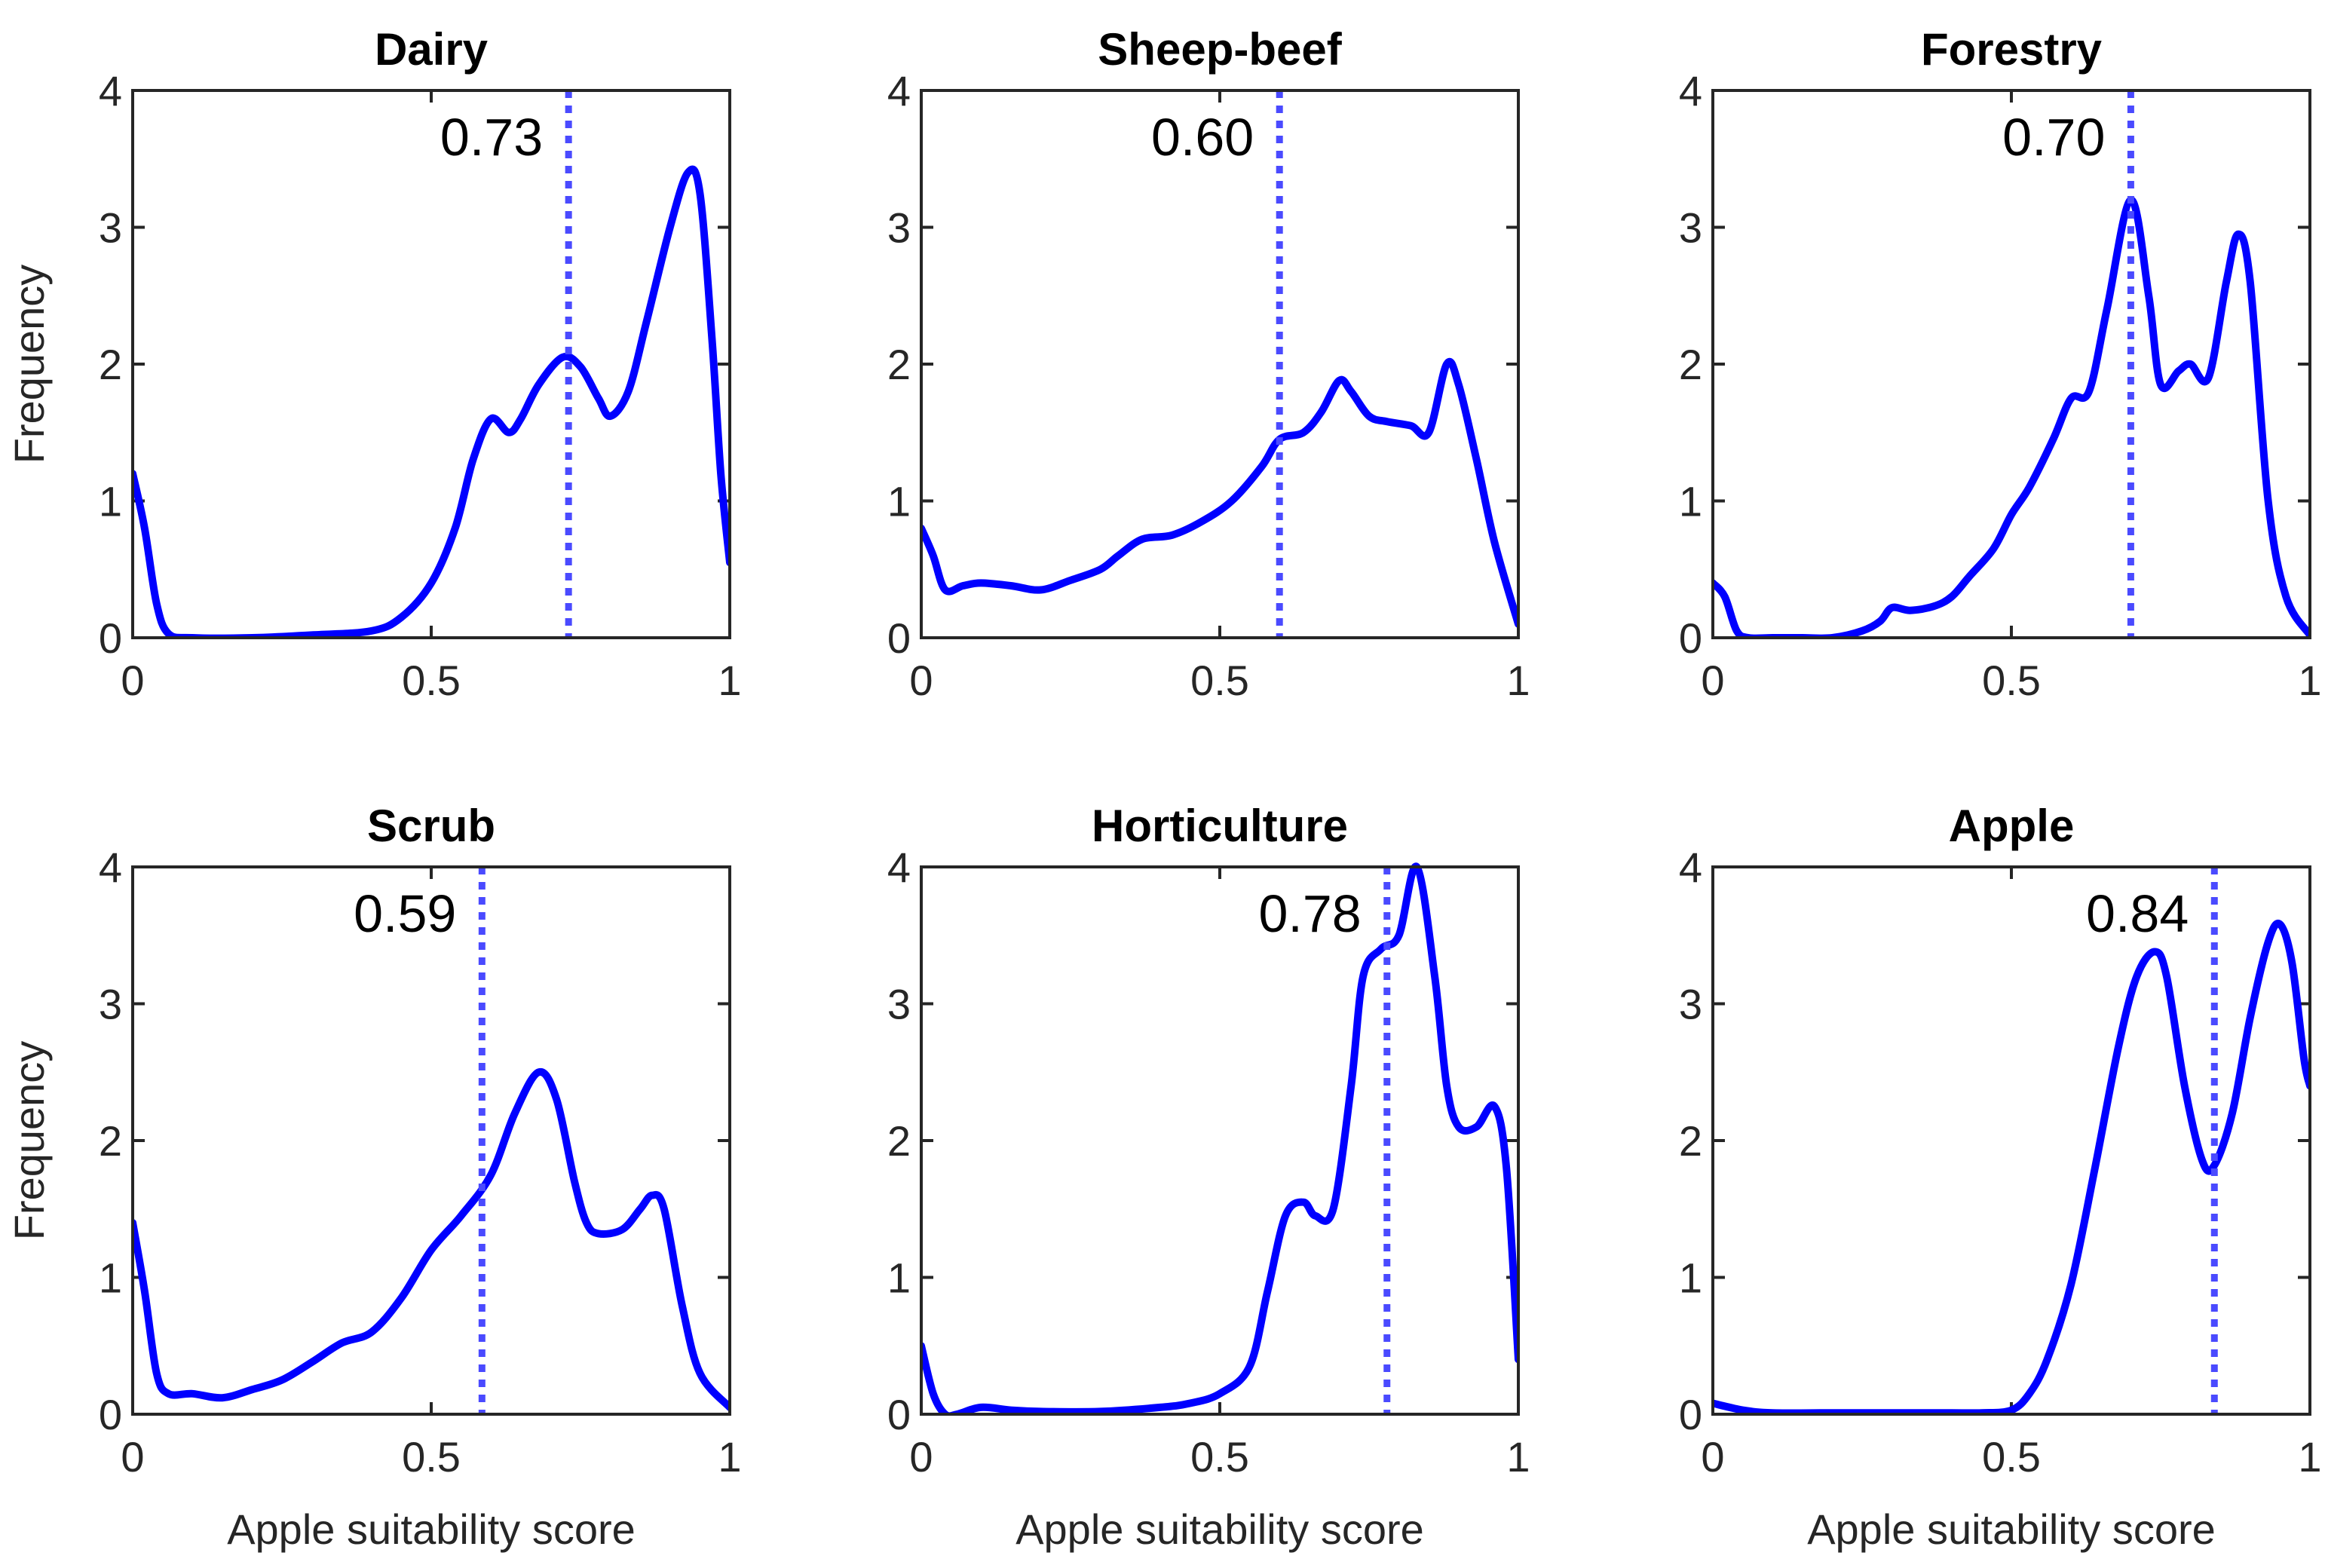 This screenshot has width=2325, height=1568. What do you see at coordinates (1690, 1141) in the screenshot?
I see `panel-apple-ytick-label: 2` at bounding box center [1690, 1141].